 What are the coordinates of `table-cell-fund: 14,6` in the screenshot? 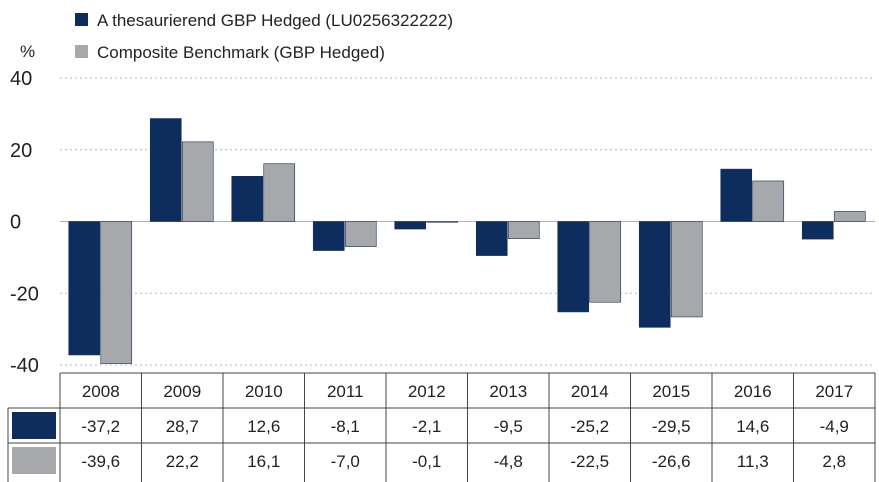 It's located at (752, 426).